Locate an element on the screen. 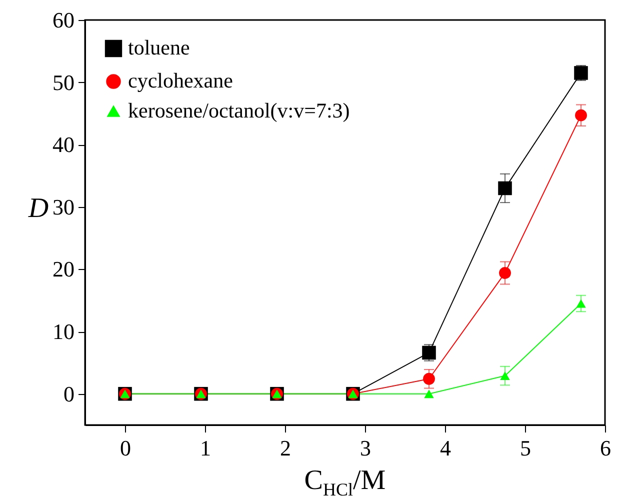 This screenshot has width=619, height=503. x-tick-label: 2 is located at coordinates (285, 448).